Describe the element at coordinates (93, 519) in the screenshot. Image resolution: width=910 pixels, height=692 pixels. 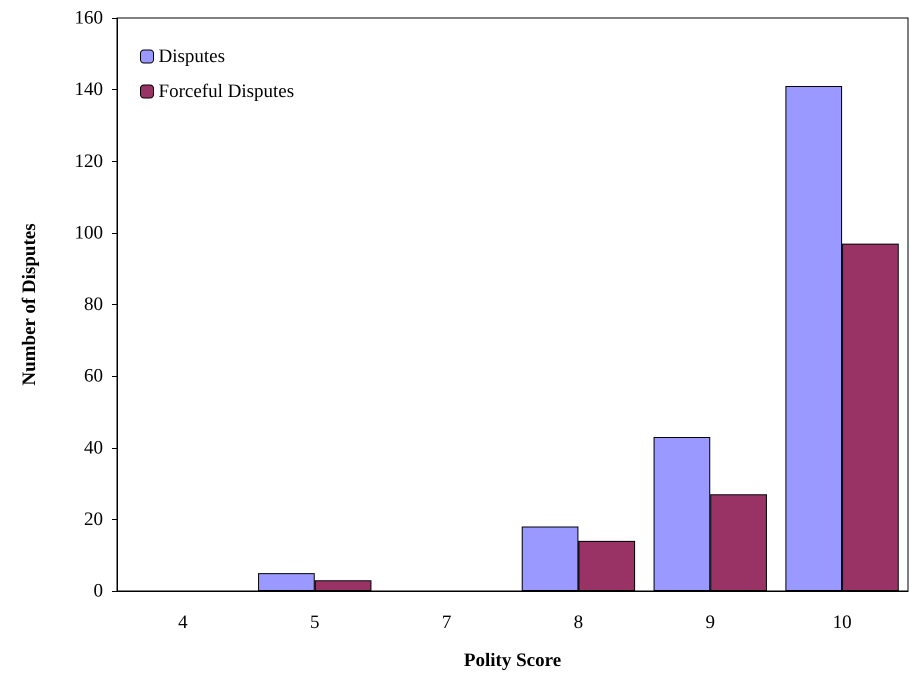
I see `y-tick-label: 20` at that location.